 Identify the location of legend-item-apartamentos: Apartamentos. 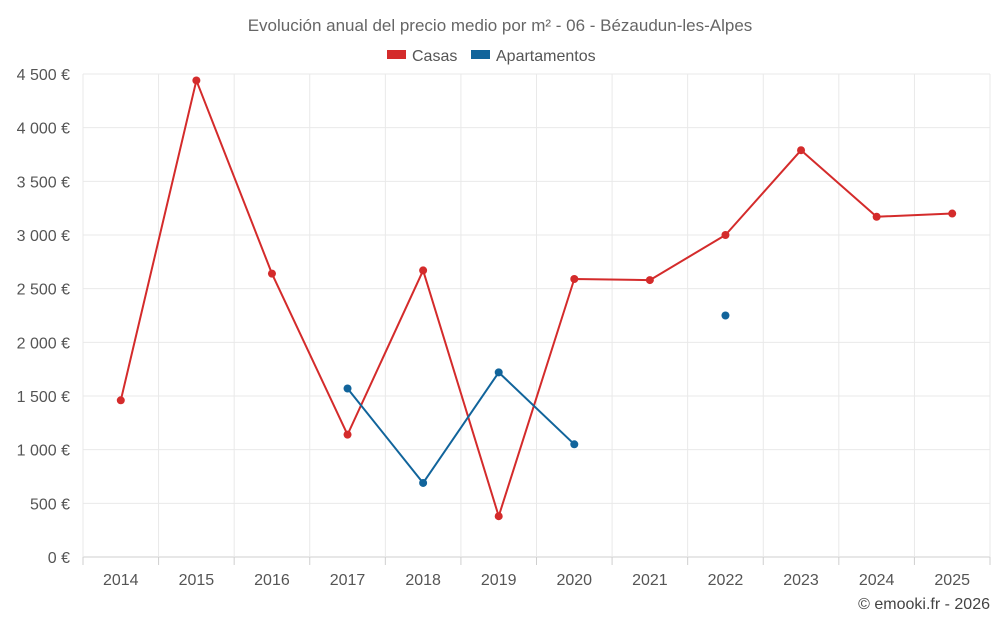
(533, 56).